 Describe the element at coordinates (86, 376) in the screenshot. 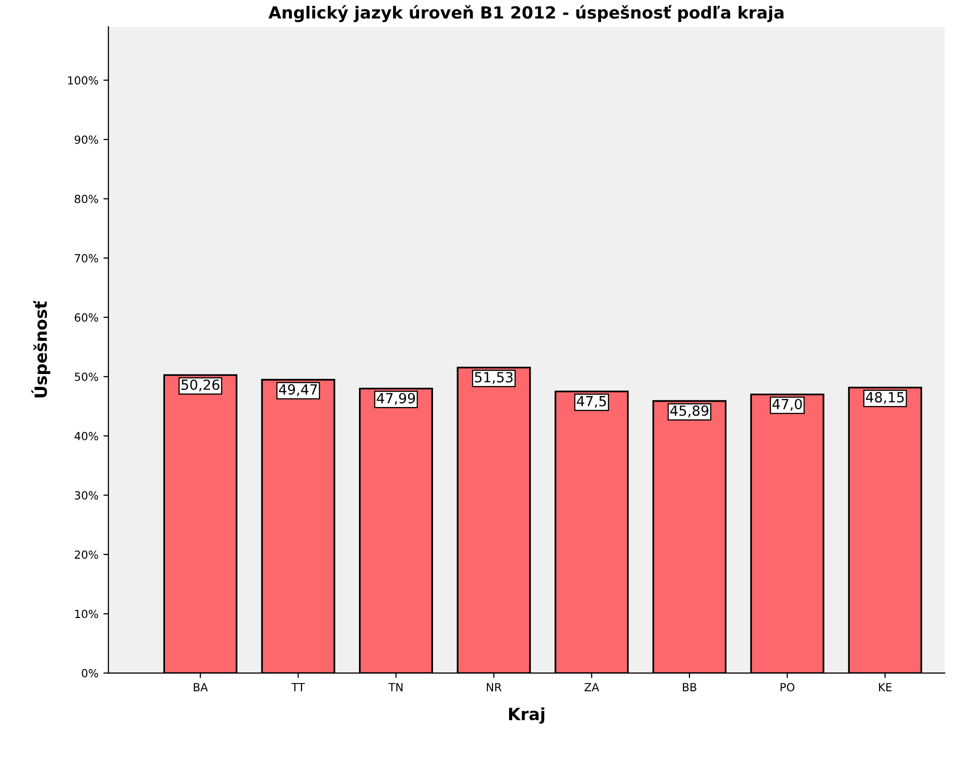

I see `y-tick-label: 50%` at that location.